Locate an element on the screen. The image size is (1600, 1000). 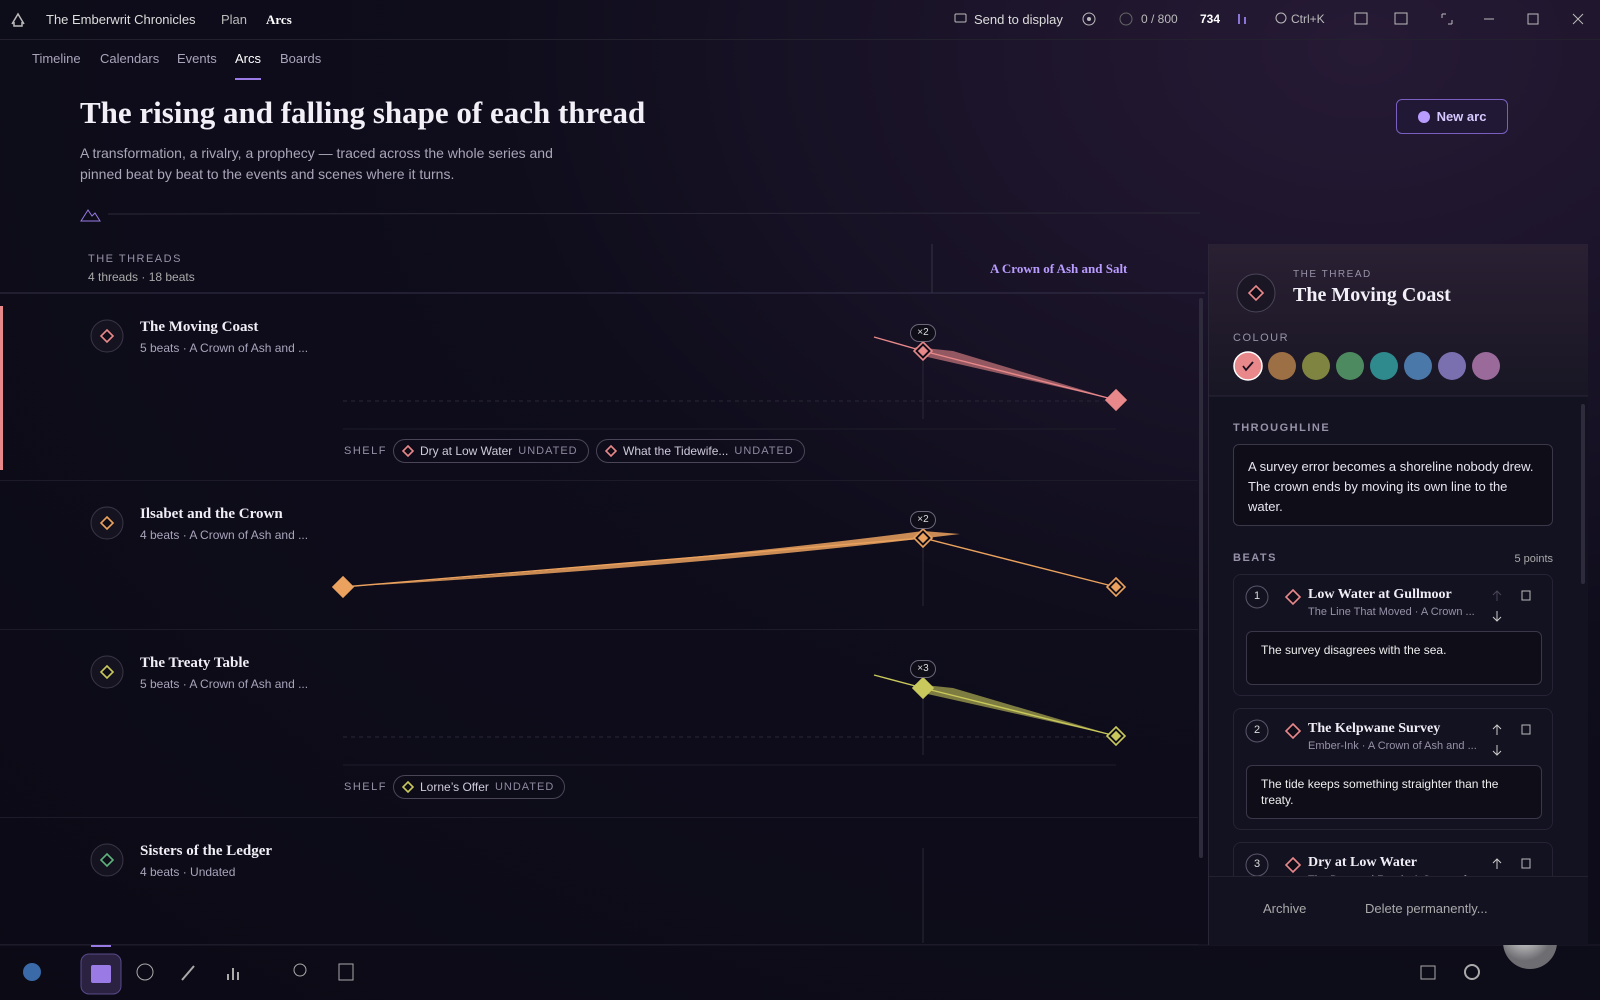
selected-accent is located at coordinates (1, 388).